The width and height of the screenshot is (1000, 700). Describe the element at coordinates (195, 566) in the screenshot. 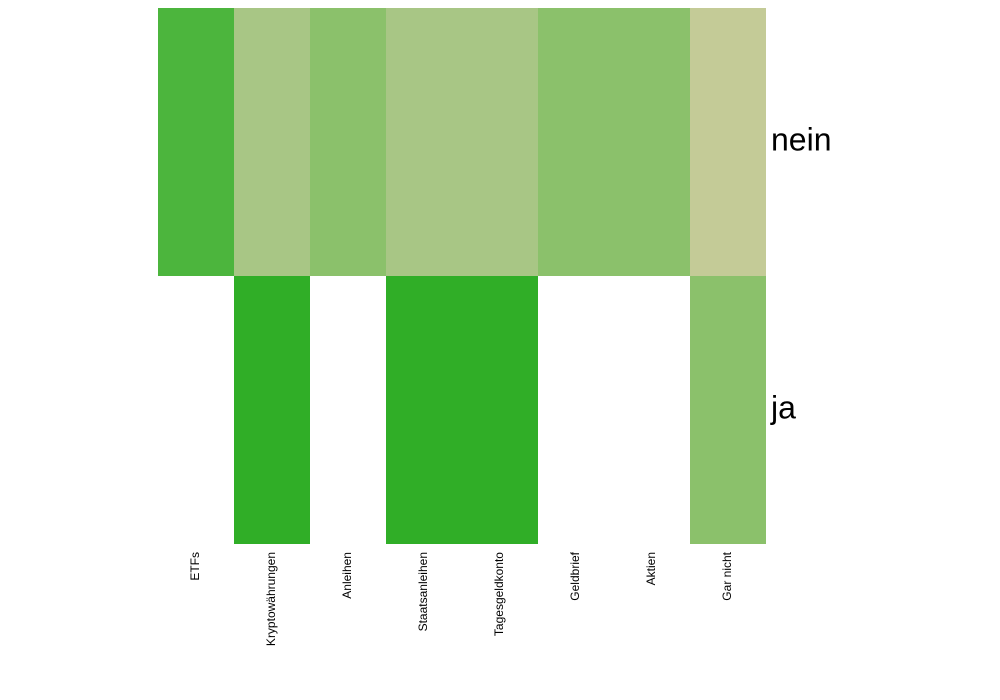

I see `column-label: ETFs` at that location.